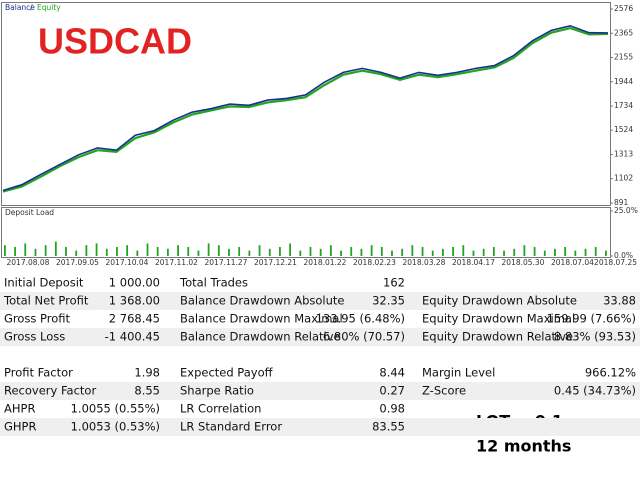 The width and height of the screenshot is (640, 480). What do you see at coordinates (147, 373) in the screenshot?
I see `stat-value: 1.98` at bounding box center [147, 373].